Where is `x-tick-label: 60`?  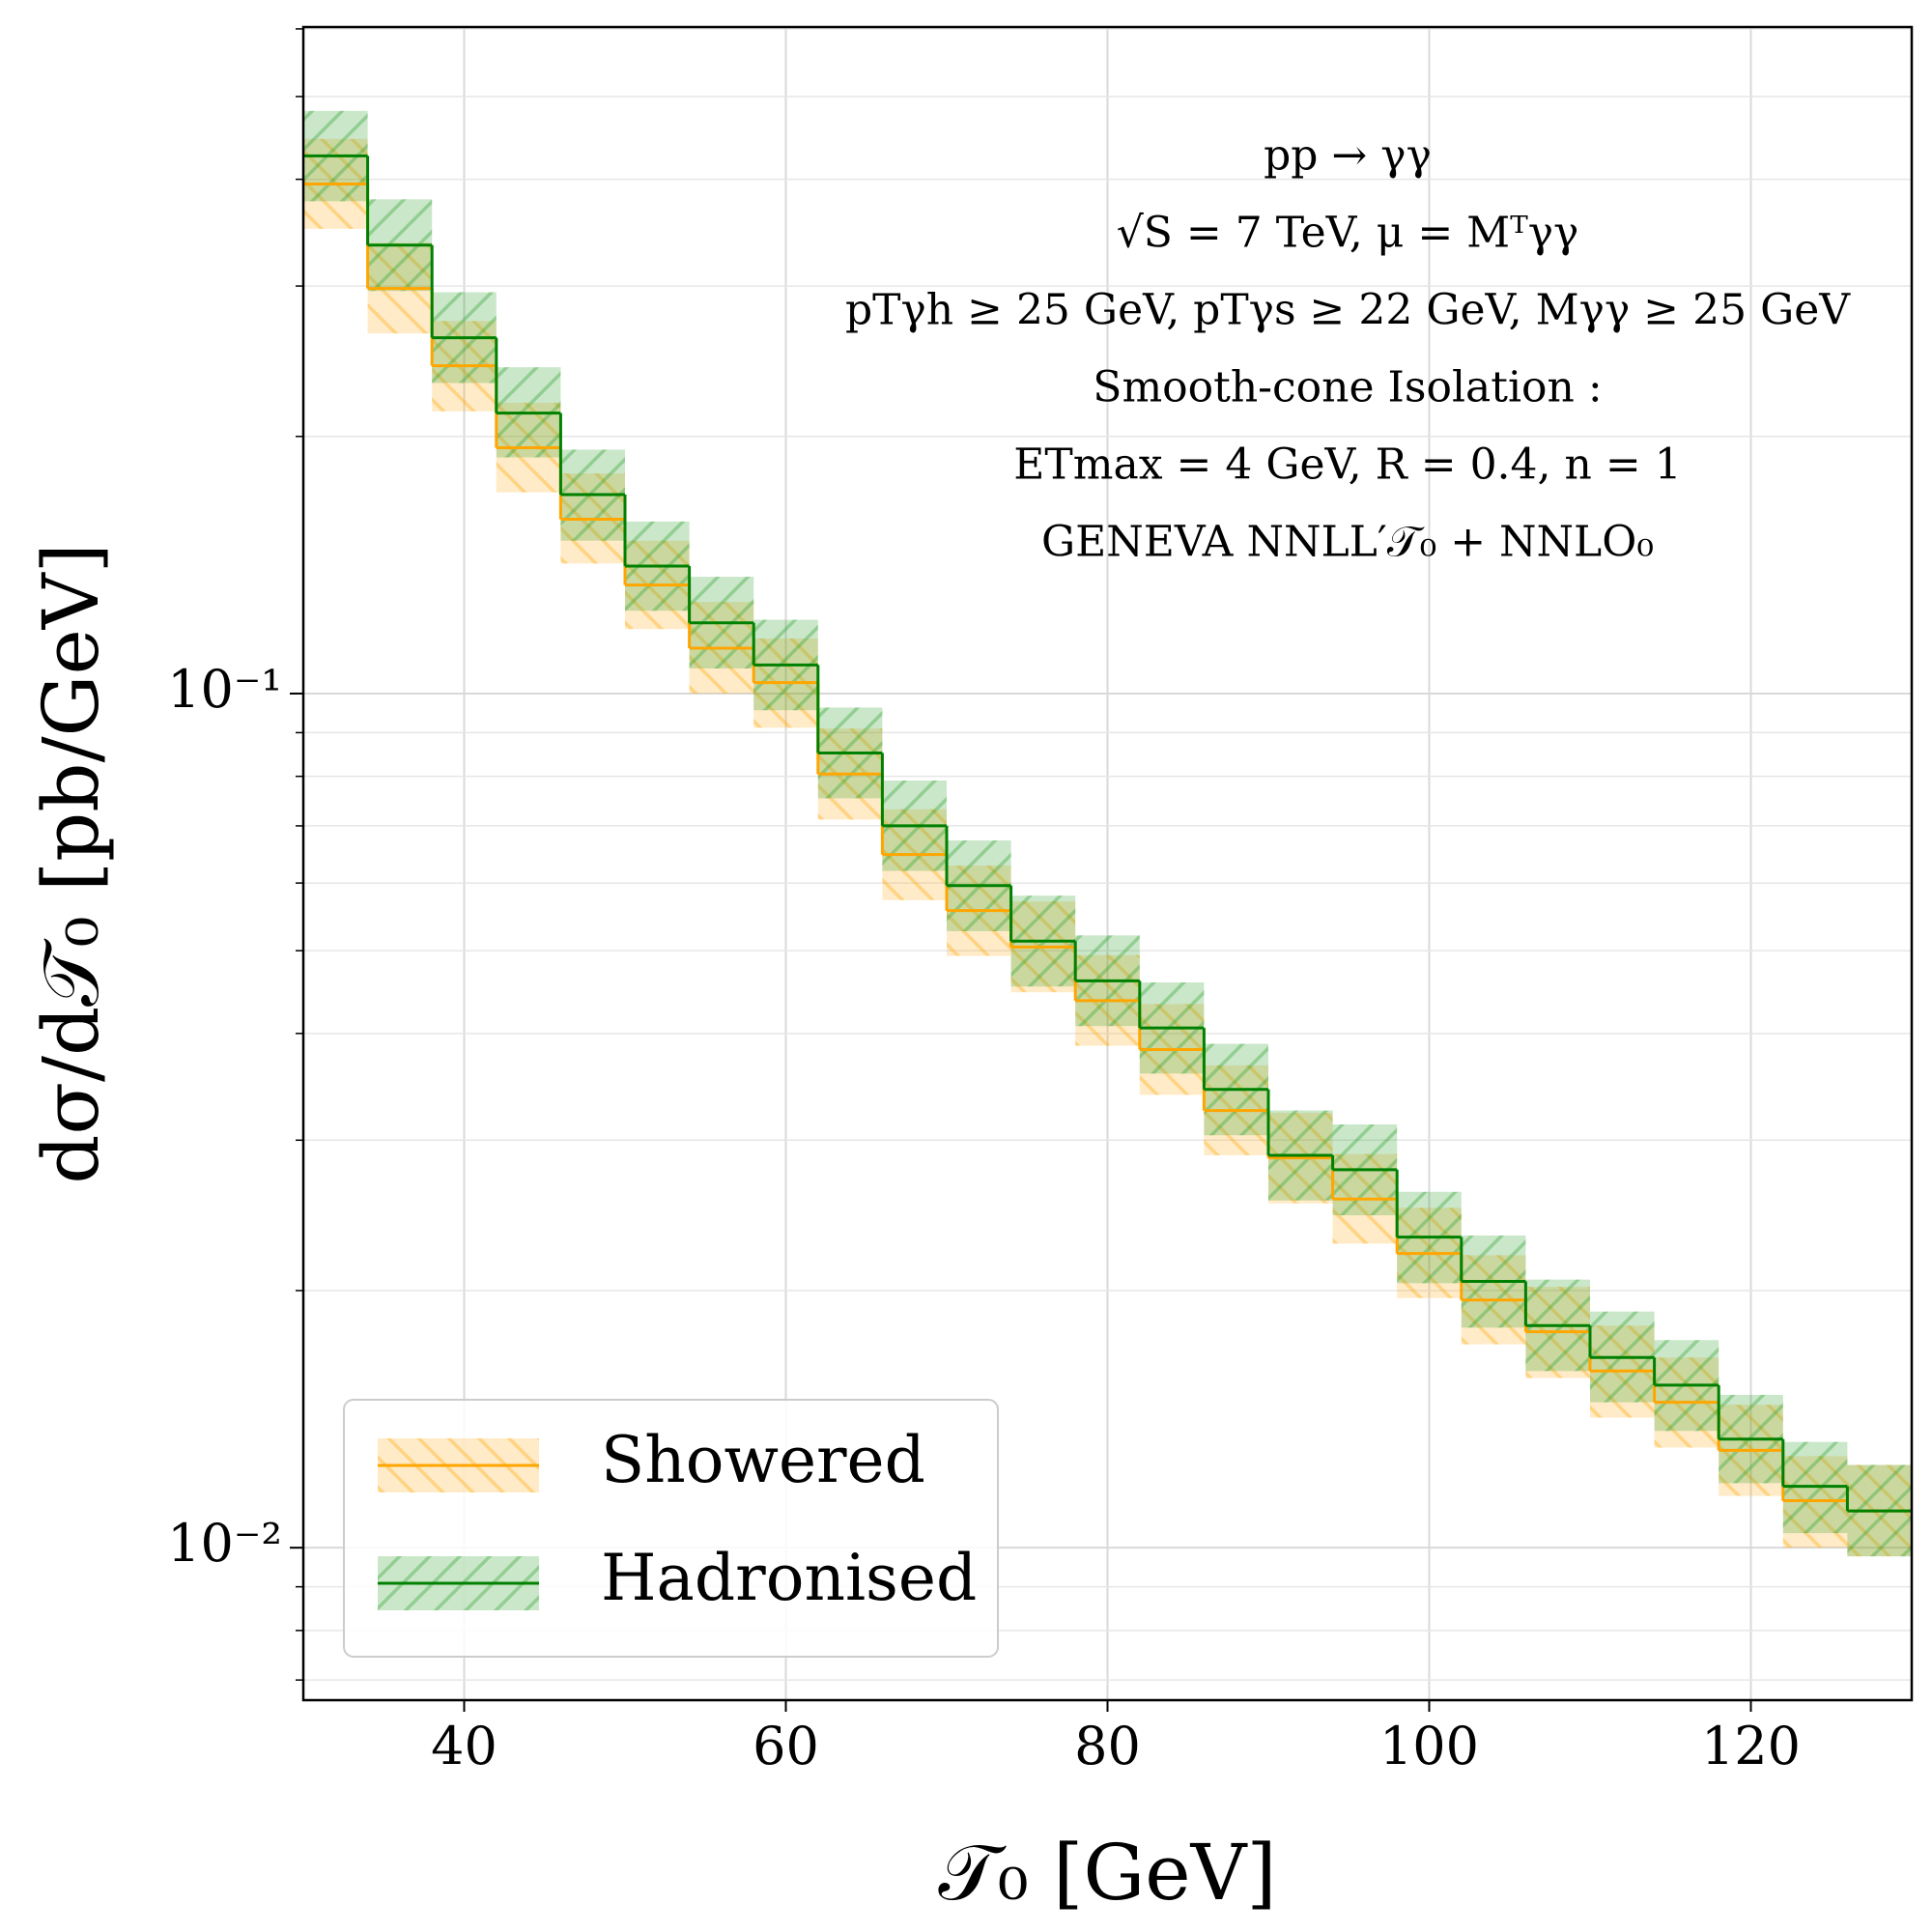
x-tick-label: 60 is located at coordinates (786, 1746).